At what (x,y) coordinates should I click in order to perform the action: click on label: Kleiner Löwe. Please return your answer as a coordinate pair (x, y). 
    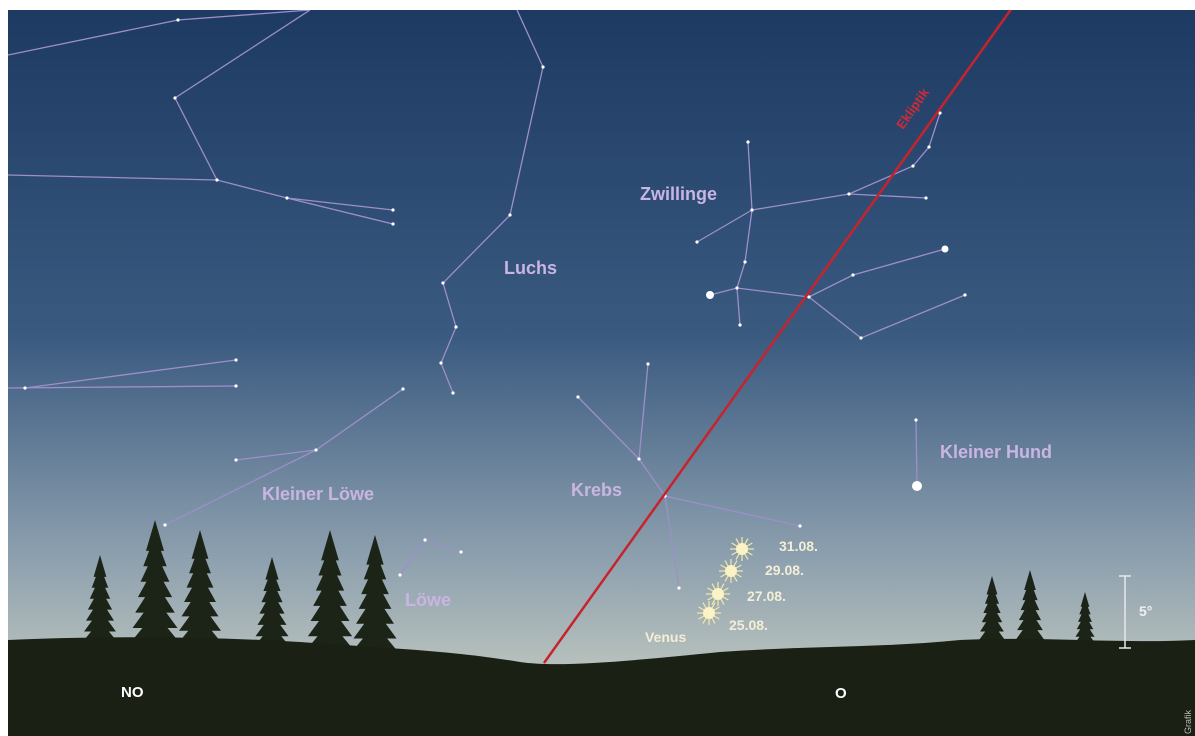
    Looking at the image, I should click on (318, 494).